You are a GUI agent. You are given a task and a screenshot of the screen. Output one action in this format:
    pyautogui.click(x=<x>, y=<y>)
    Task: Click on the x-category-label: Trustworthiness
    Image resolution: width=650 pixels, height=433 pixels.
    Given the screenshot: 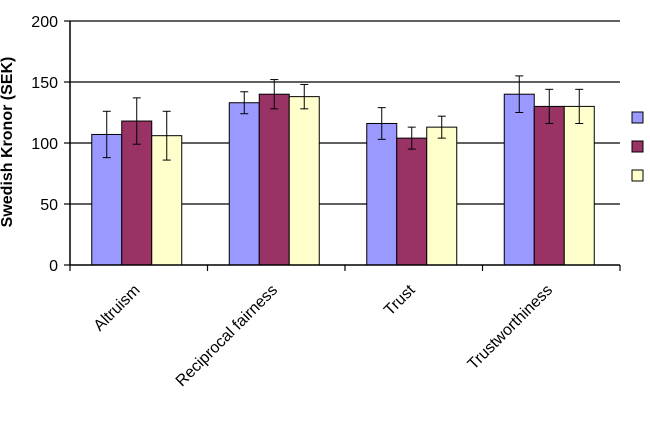 What is the action you would take?
    pyautogui.click(x=510, y=327)
    